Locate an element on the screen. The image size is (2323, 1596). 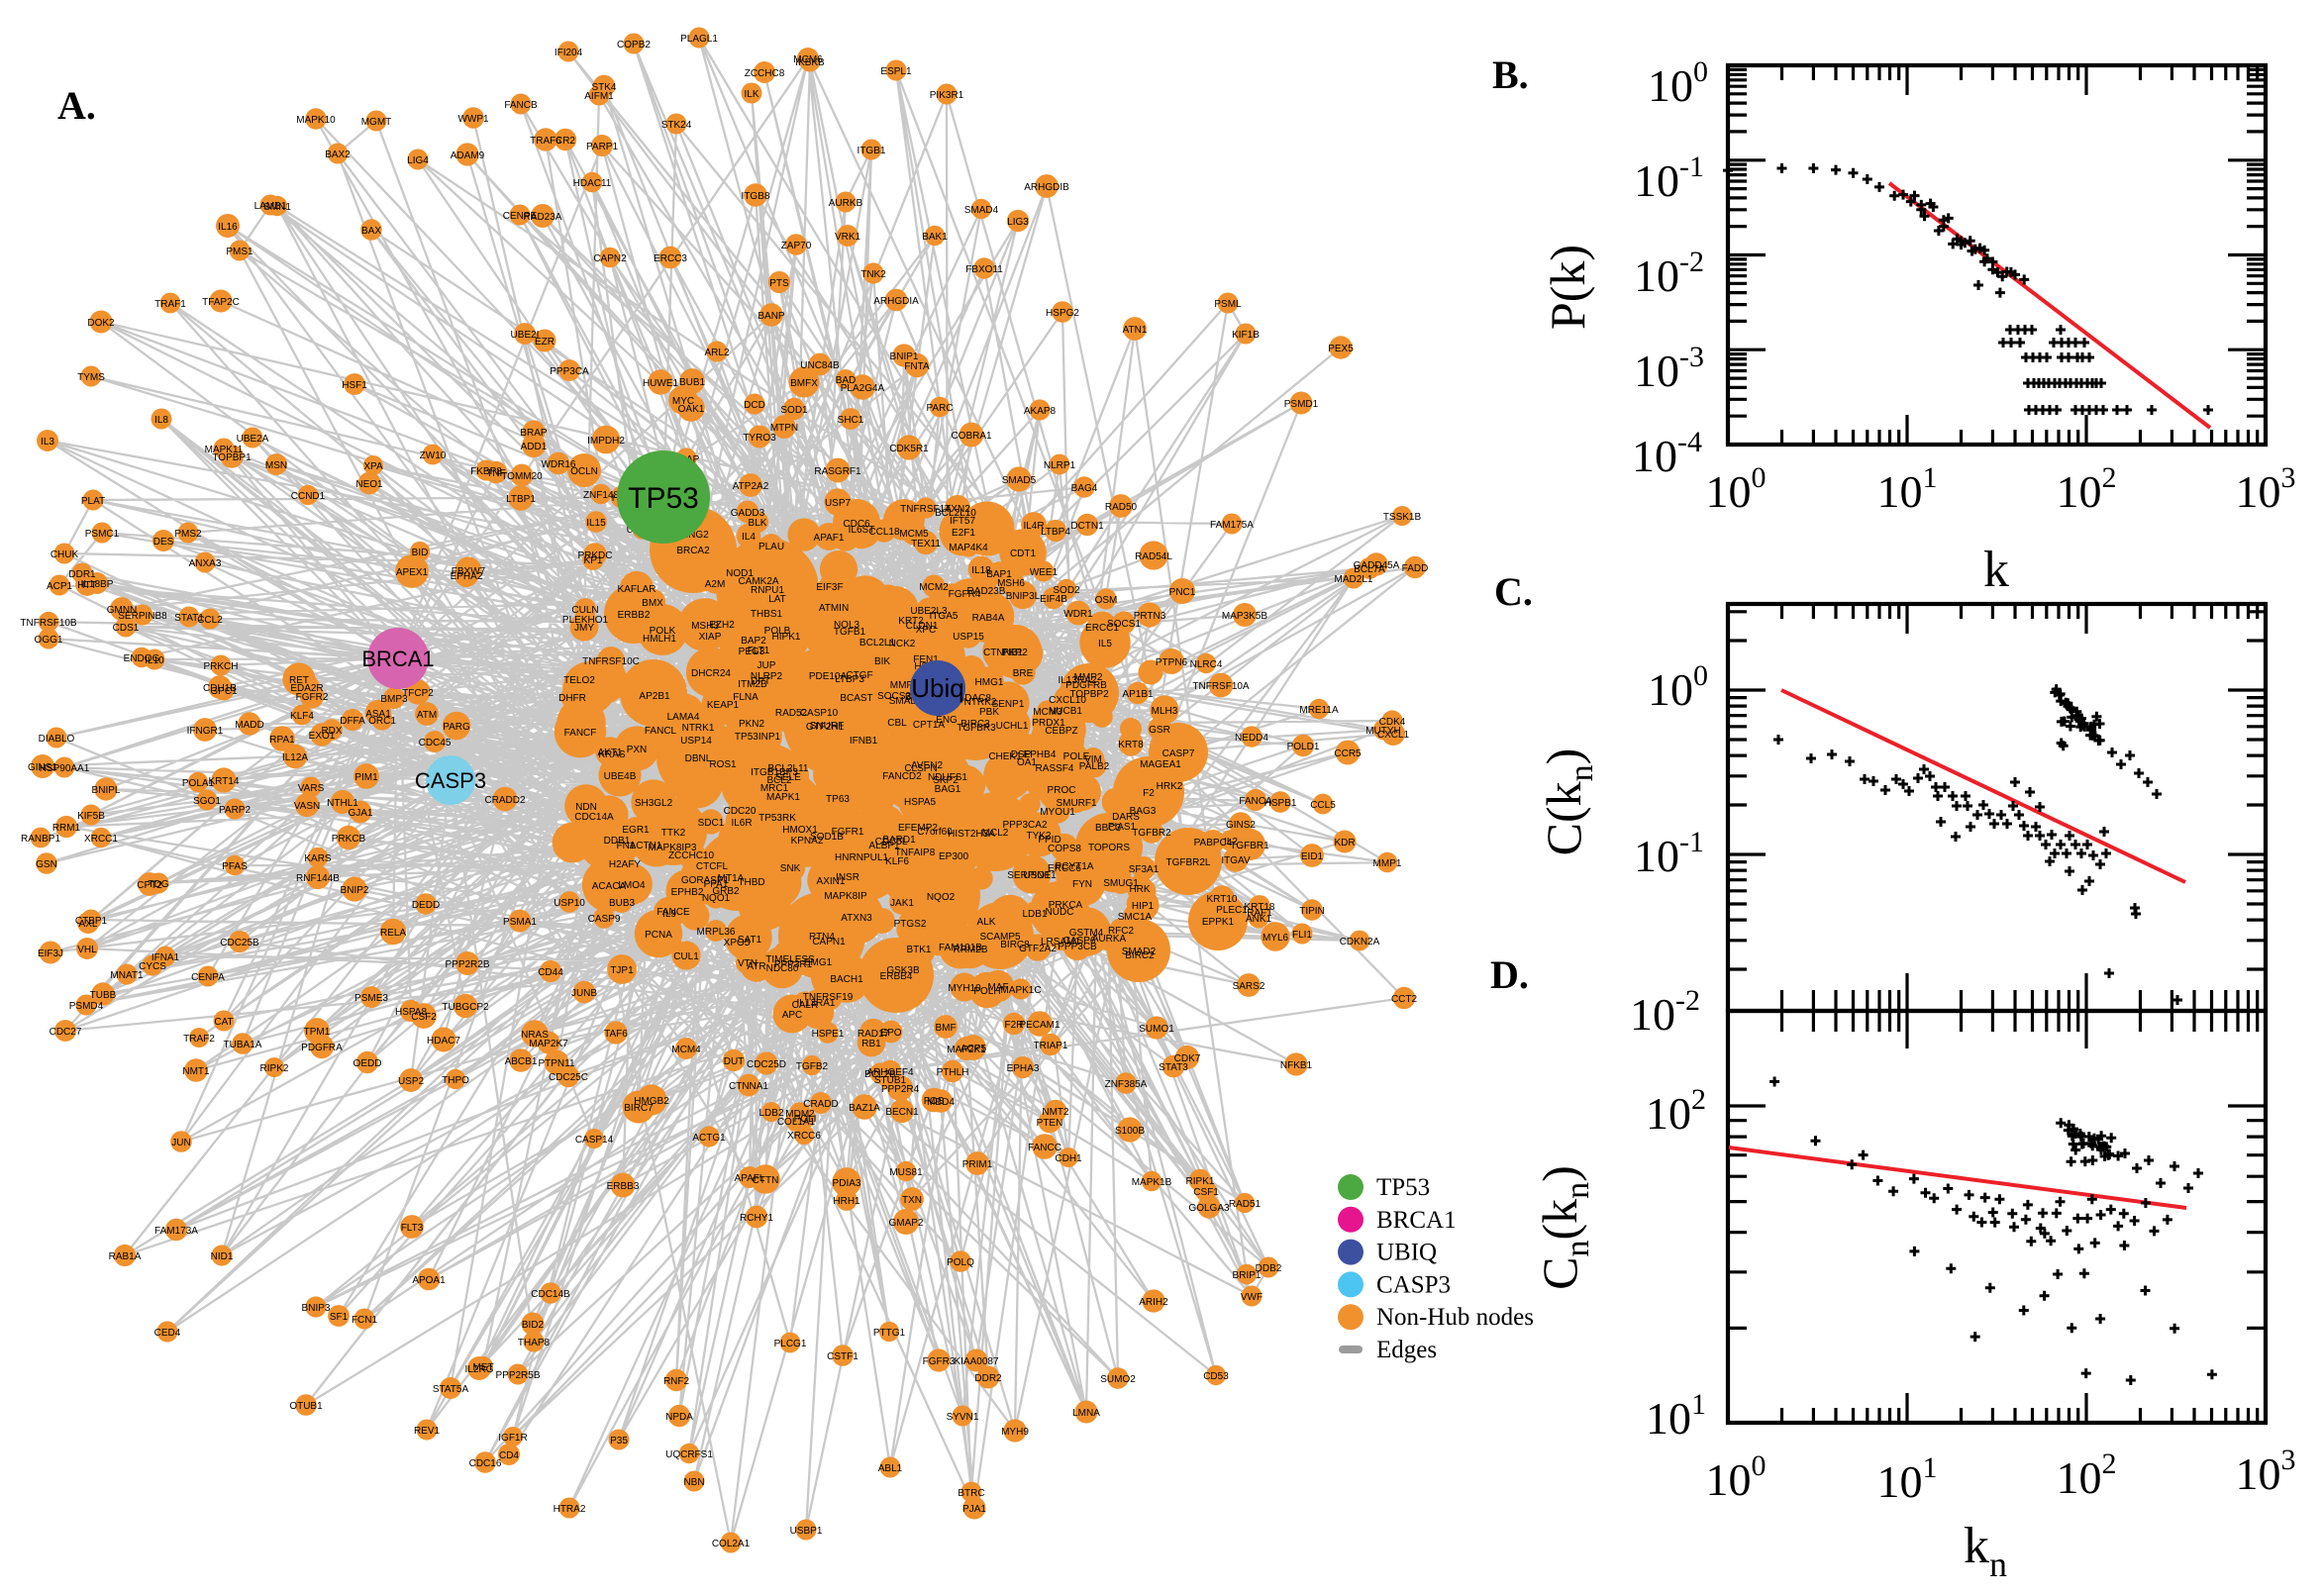
svg-text: FLNA is located at coordinates (745, 697).